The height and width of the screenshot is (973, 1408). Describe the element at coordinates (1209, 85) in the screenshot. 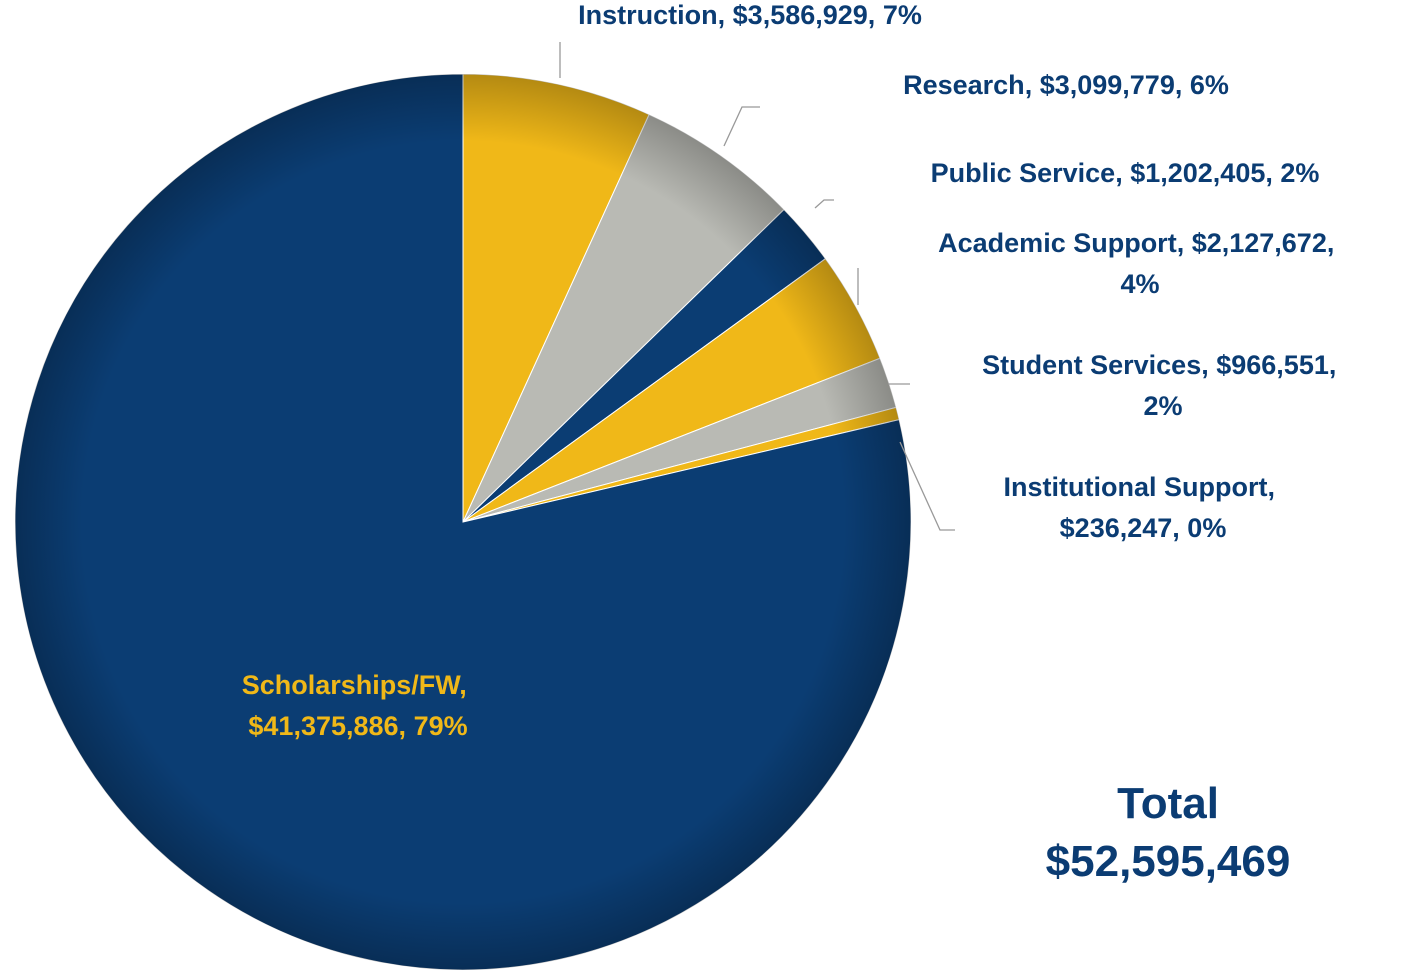

I see `value-label: 6%` at that location.